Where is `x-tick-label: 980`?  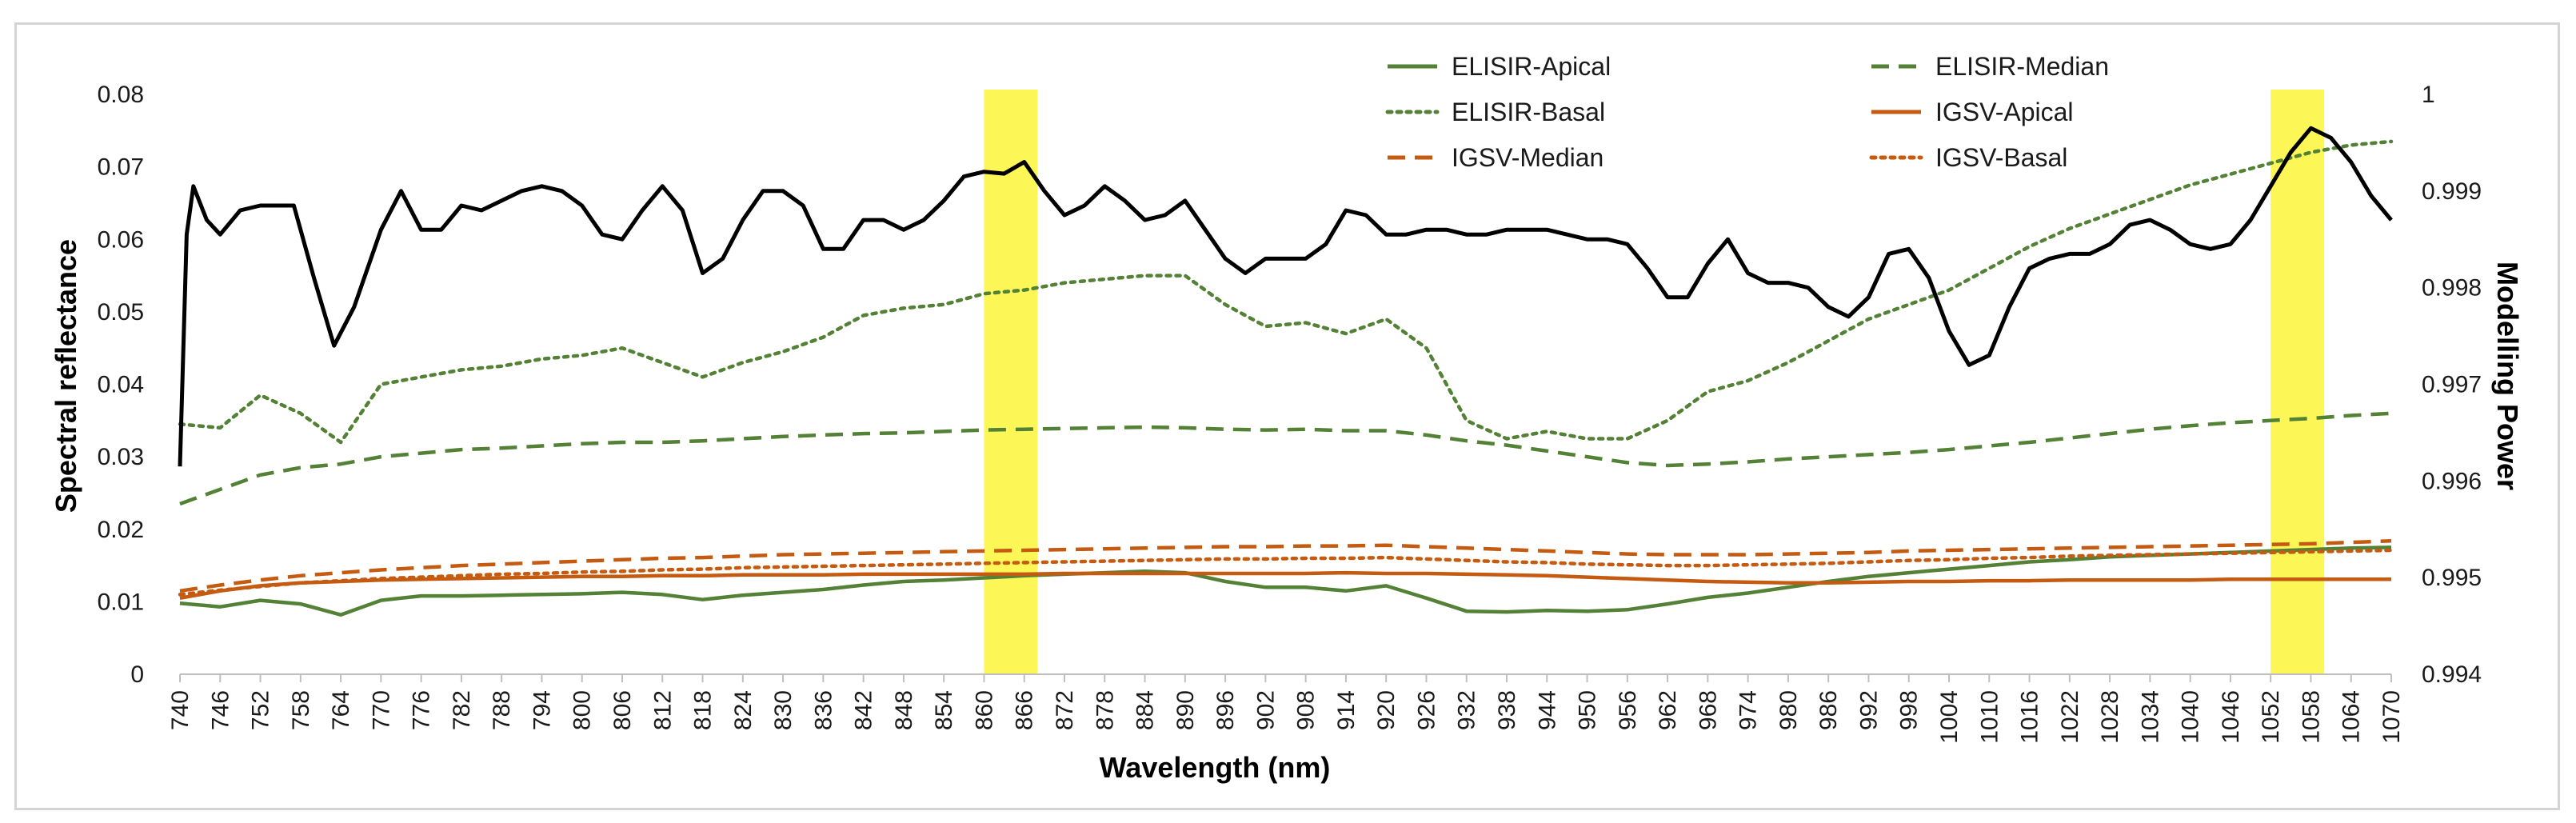
x-tick-label: 980 is located at coordinates (1788, 710).